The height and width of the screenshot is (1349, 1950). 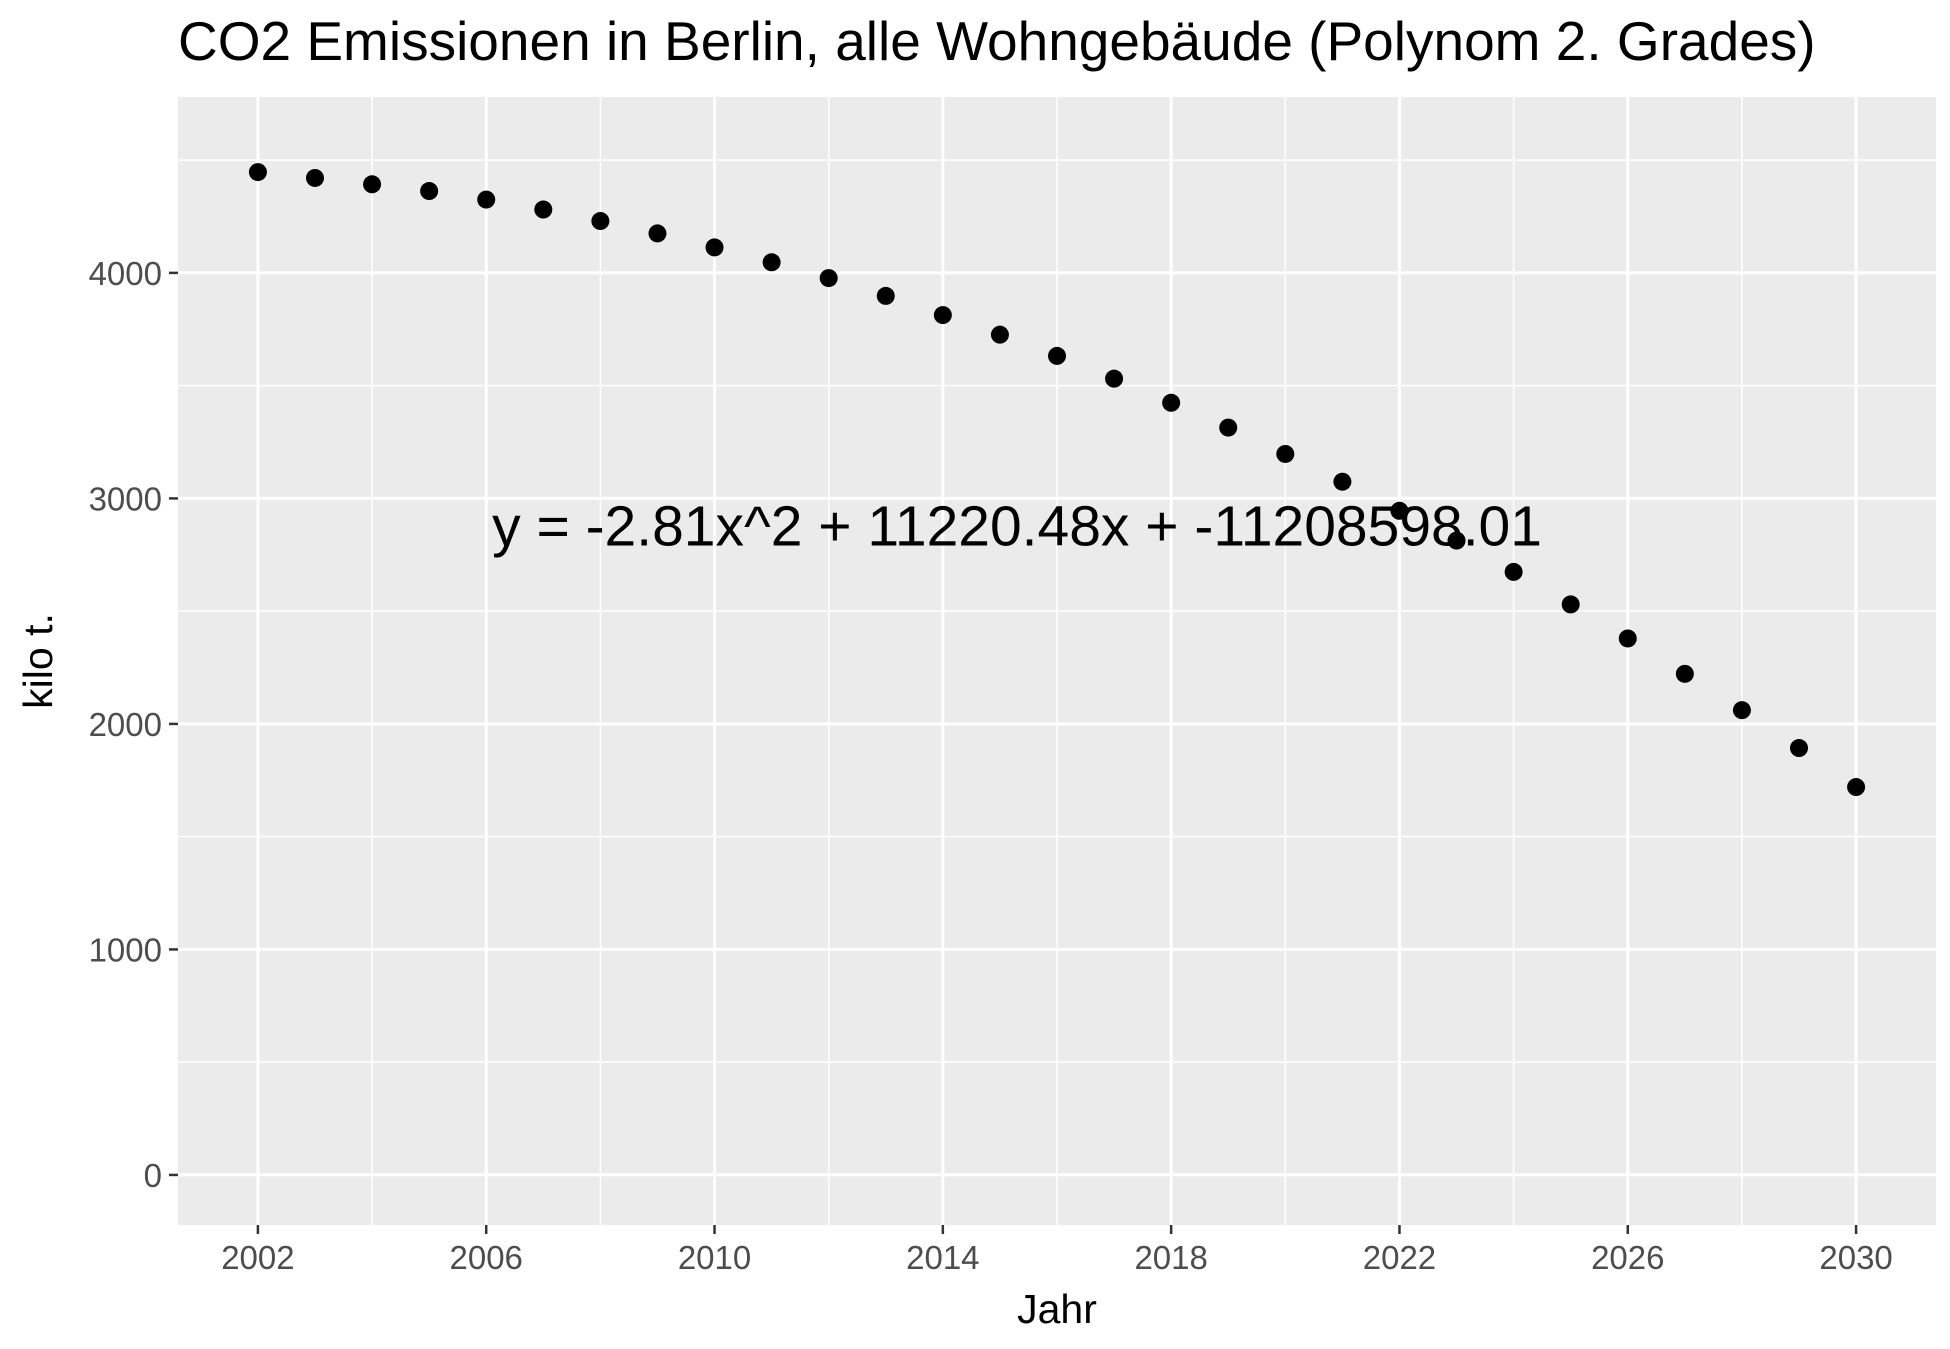 I want to click on x-axis-title: Jahr, so click(x=1057, y=1309).